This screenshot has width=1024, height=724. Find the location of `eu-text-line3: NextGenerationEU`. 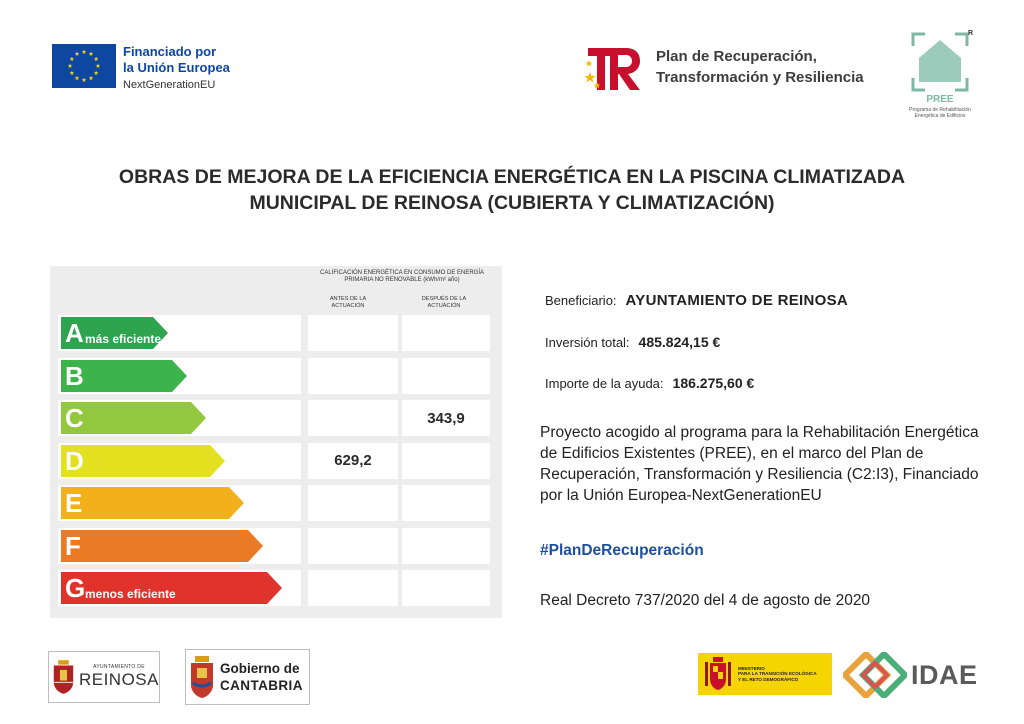

eu-text-line3: NextGenerationEU is located at coordinates (169, 85).